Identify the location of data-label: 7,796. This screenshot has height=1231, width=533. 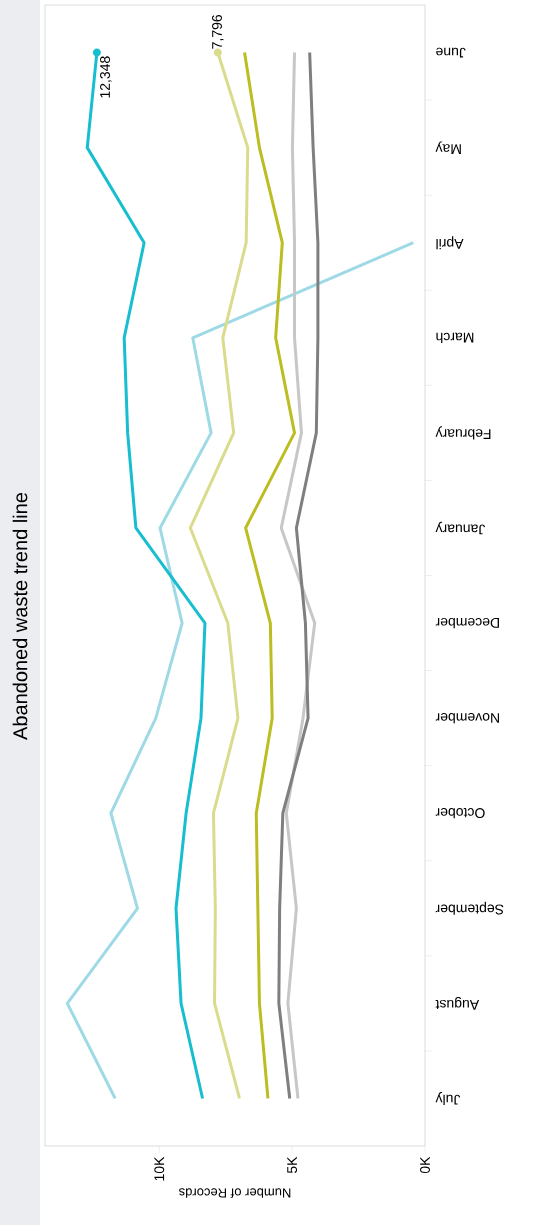
(218, 31).